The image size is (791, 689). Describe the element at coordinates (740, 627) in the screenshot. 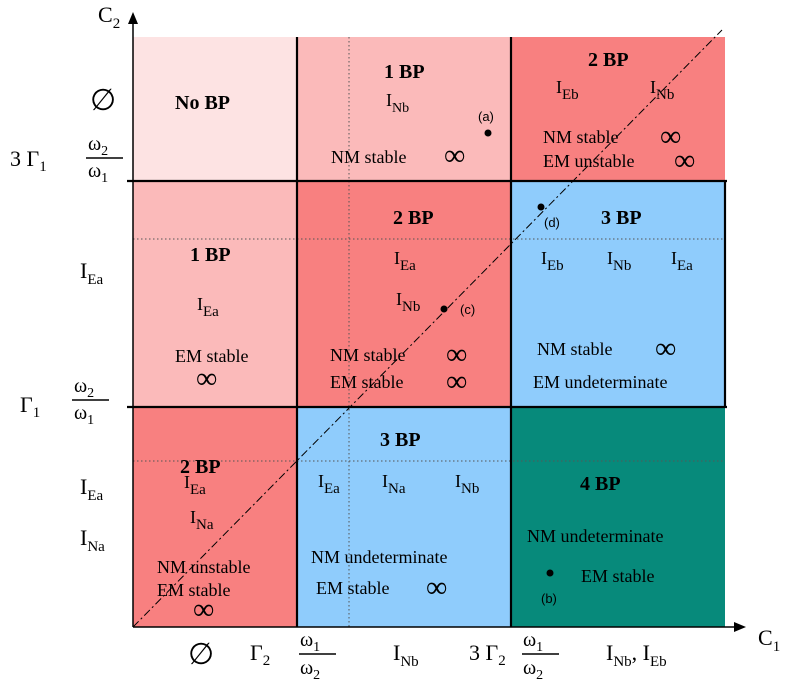

I see `c1-axis-arrow` at that location.